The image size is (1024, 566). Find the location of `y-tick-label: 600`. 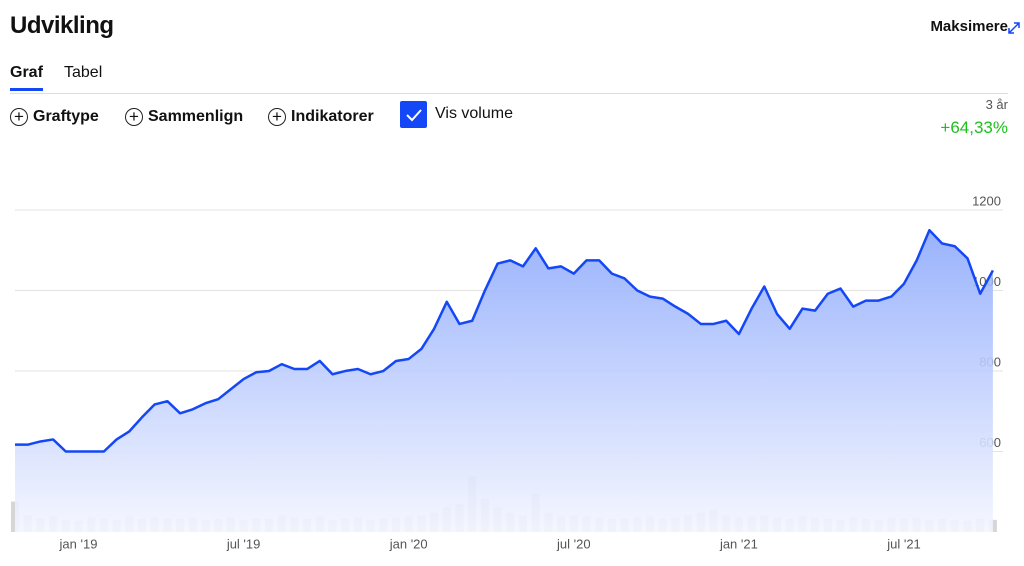

y-tick-label: 600 is located at coordinates (990, 442).